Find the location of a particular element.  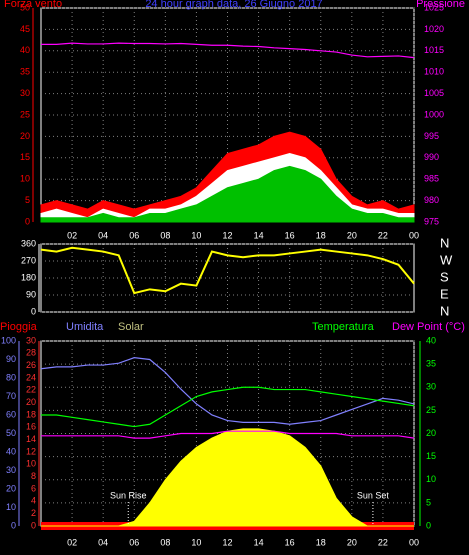

y3-tick-label: 40 is located at coordinates (11, 451).